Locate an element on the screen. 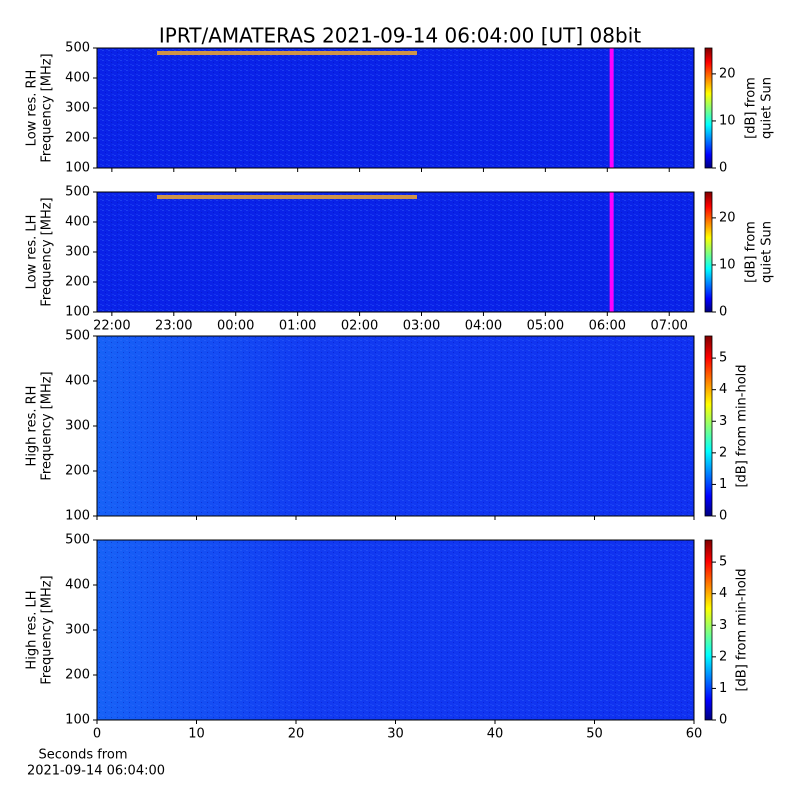 Image resolution: width=800 pixels, height=800 pixels. y-axis-label: High res. RH is located at coordinates (32, 426).